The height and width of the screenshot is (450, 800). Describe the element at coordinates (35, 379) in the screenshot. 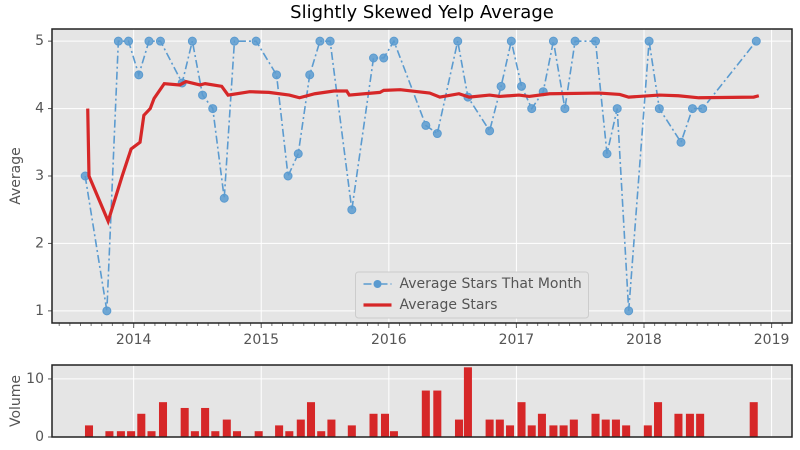

I see `y-tick-label: 10` at that location.